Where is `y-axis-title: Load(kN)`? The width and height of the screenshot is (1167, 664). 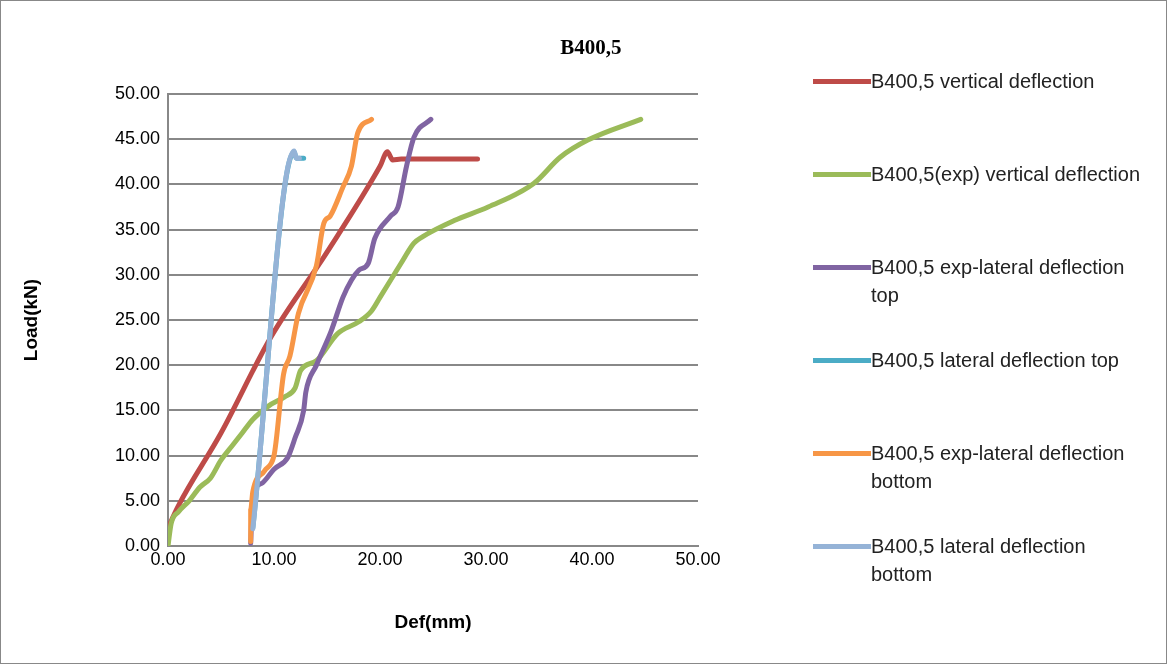 y-axis-title: Load(kN) is located at coordinates (30, 320).